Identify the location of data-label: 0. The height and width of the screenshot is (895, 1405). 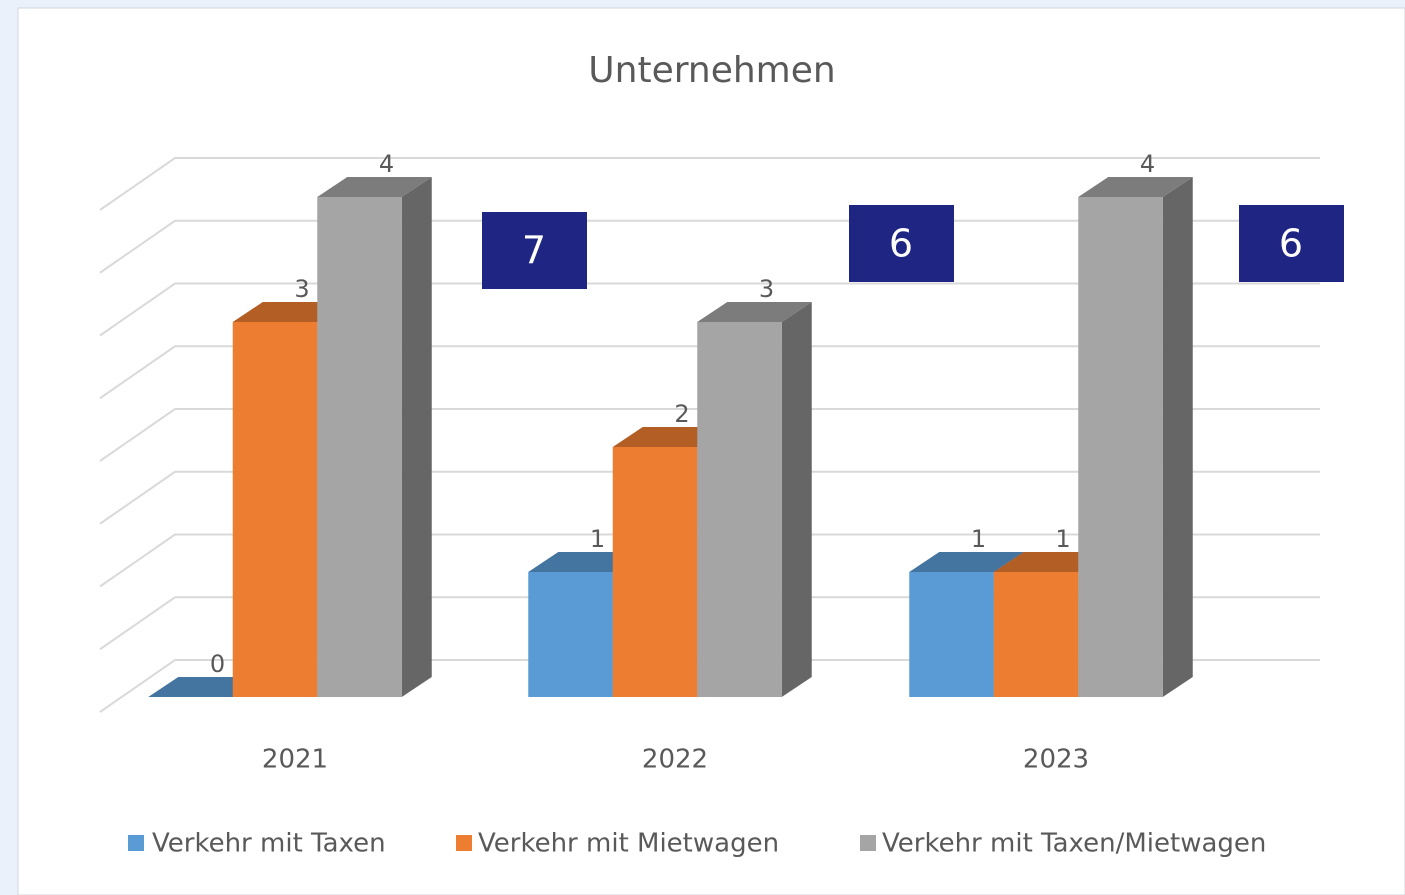
(217, 664).